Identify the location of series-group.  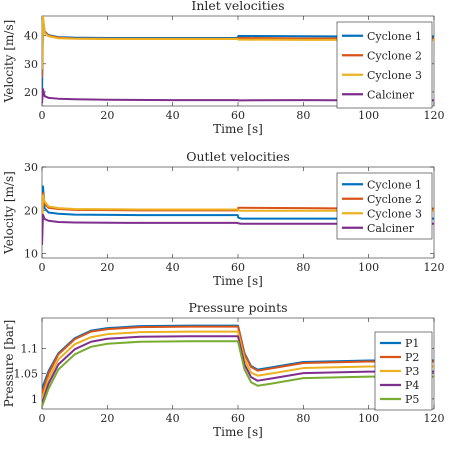
(238, 215).